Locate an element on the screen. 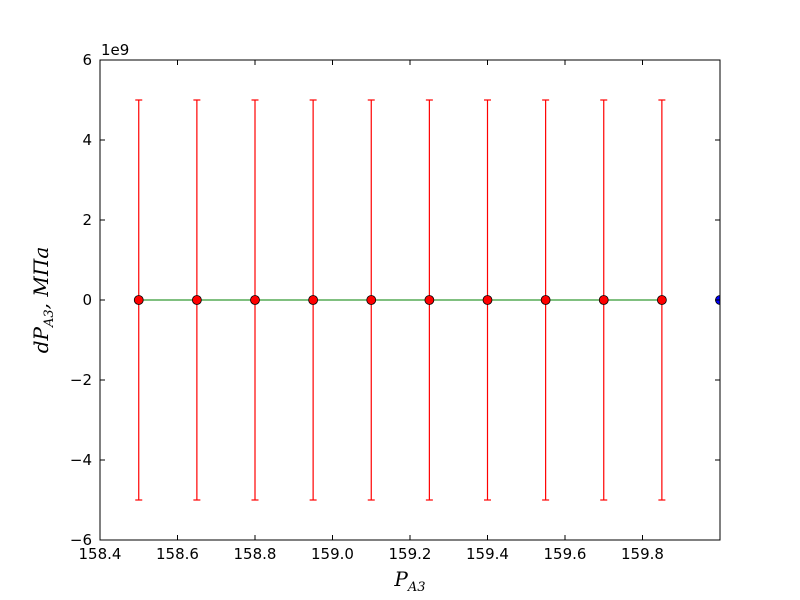 The height and width of the screenshot is (600, 800). x-tick-label: 159.2 is located at coordinates (410, 554).